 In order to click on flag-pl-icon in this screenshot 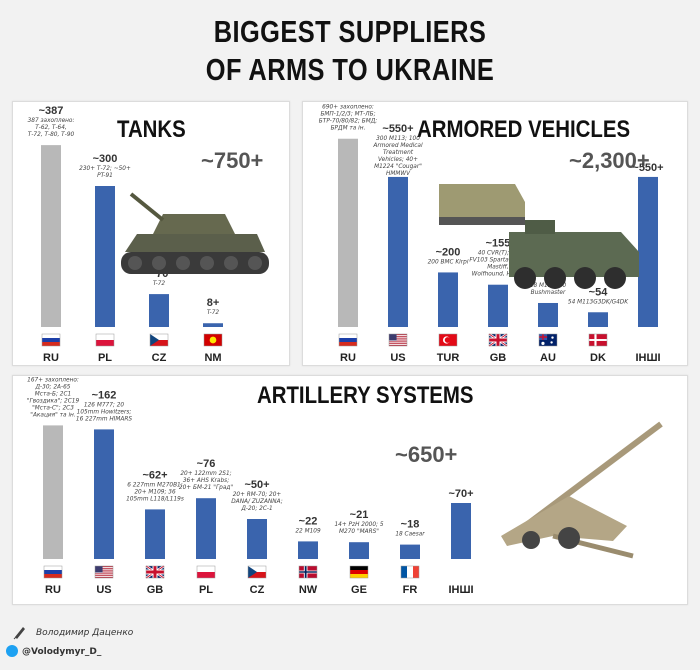, I will do `click(105, 340)`.